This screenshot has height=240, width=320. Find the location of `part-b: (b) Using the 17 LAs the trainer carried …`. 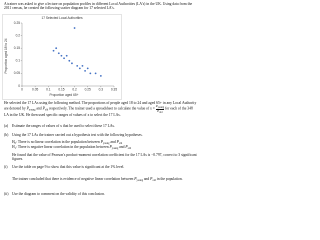

part-b: (b) Using the 17 LAs the trainer carried … is located at coordinates (100, 135).